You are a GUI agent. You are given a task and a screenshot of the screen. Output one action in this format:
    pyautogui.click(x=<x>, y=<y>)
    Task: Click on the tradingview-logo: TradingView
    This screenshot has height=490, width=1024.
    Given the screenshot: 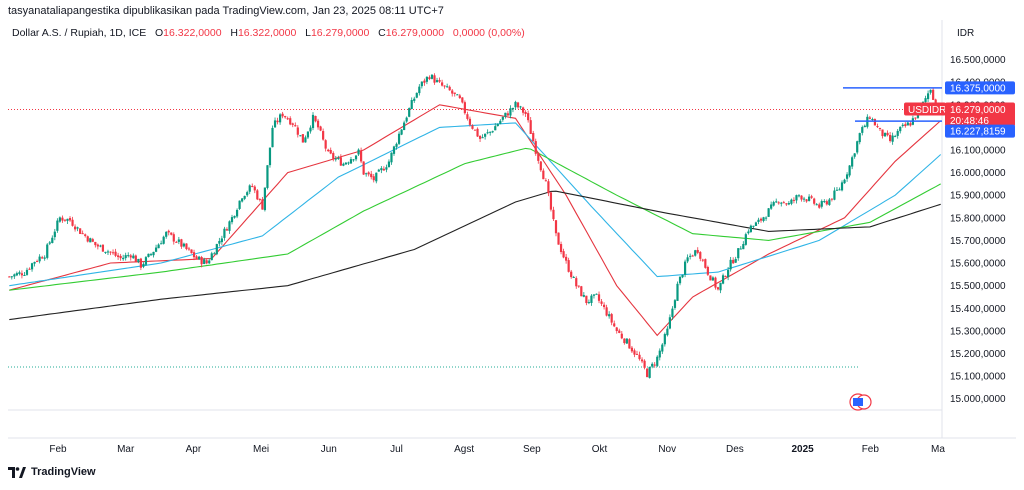 What is the action you would take?
    pyautogui.click(x=52, y=472)
    